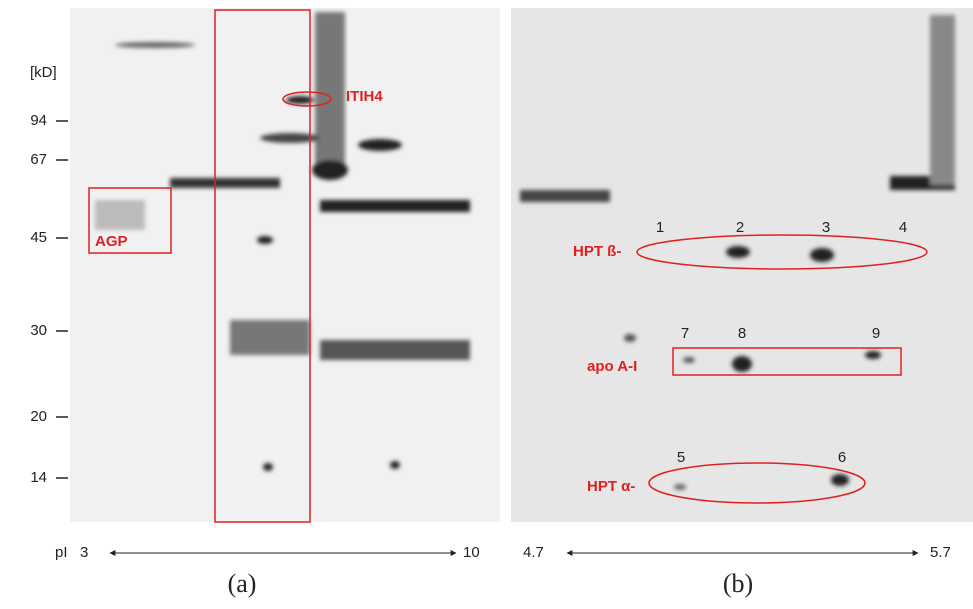 This screenshot has width=973, height=609. Describe the element at coordinates (742, 333) in the screenshot. I see `spot-number: 8` at that location.